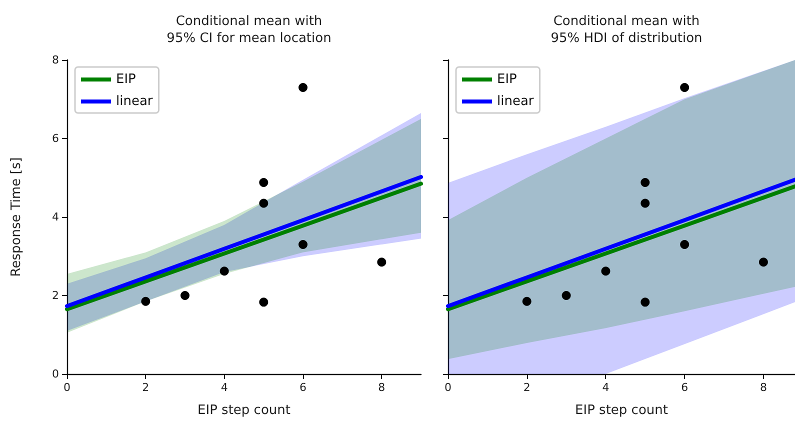  Describe the element at coordinates (55, 60) in the screenshot. I see `y-tick-label: 8` at that location.